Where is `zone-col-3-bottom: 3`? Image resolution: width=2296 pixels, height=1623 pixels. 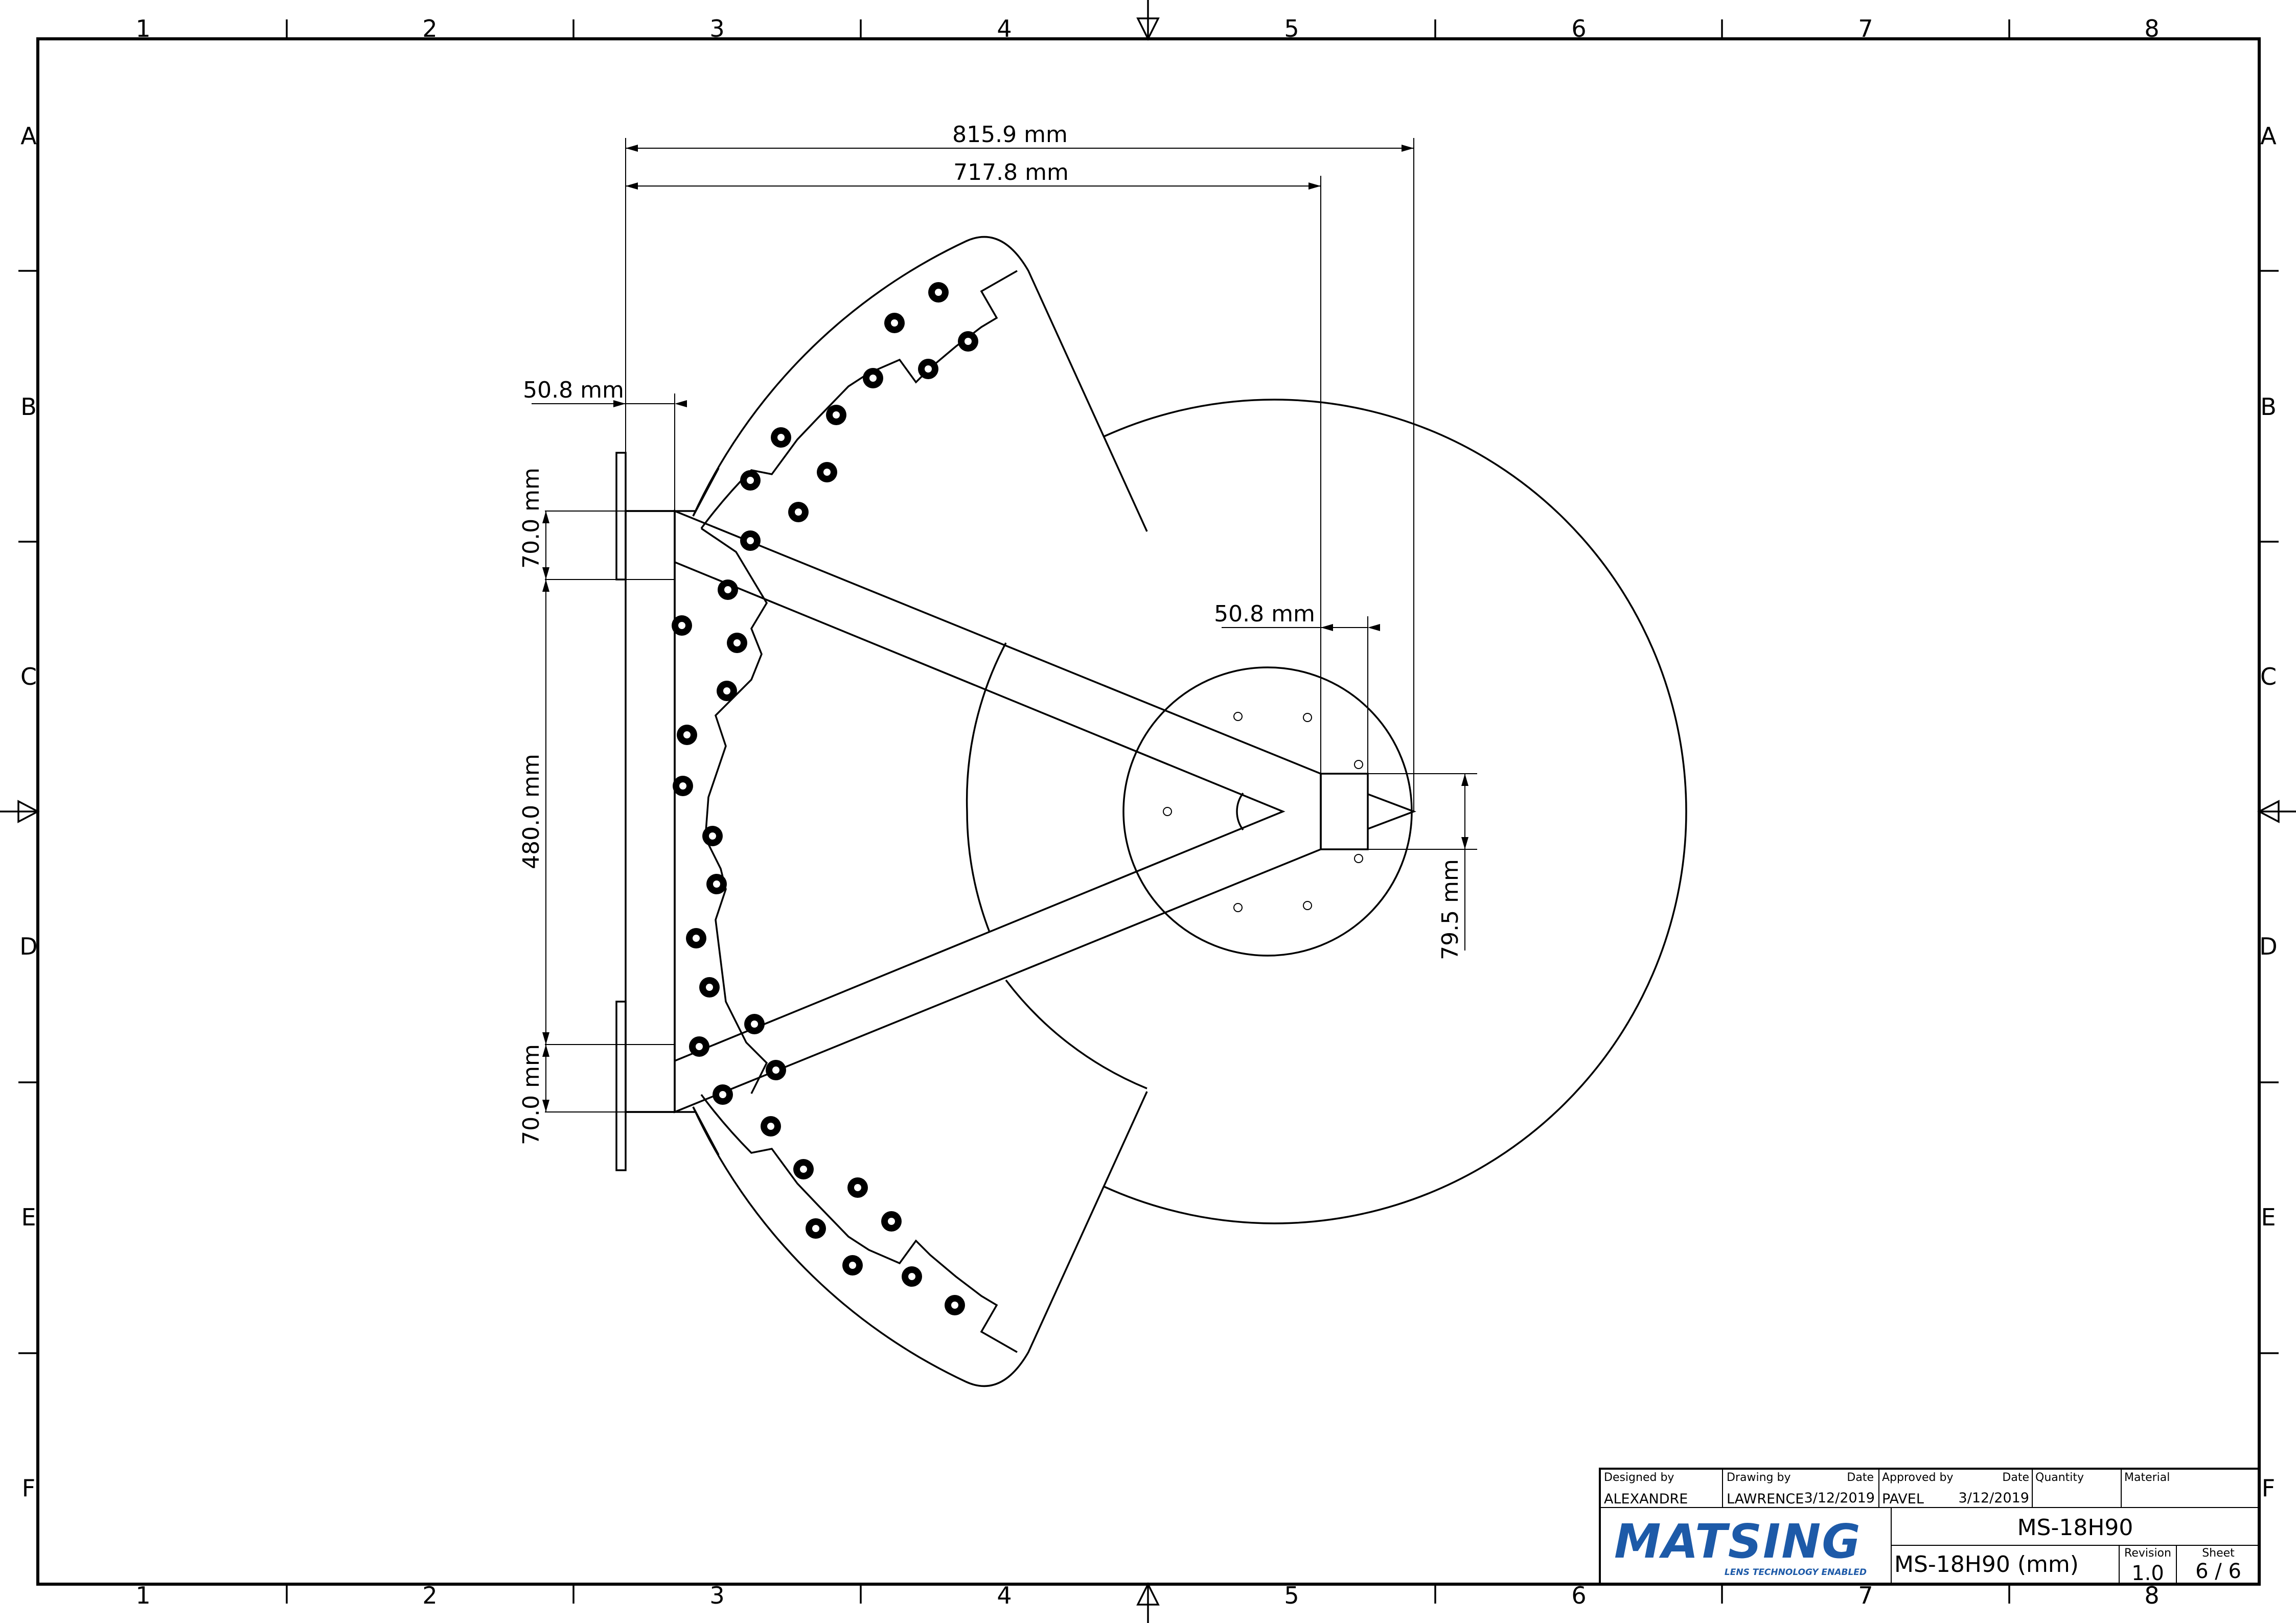 zone-col-3-bottom: 3 is located at coordinates (716, 1596).